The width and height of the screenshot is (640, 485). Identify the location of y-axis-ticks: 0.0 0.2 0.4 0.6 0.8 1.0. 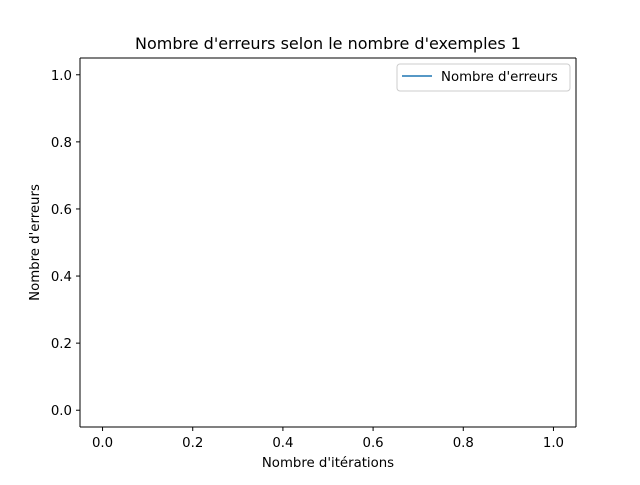
(65, 244).